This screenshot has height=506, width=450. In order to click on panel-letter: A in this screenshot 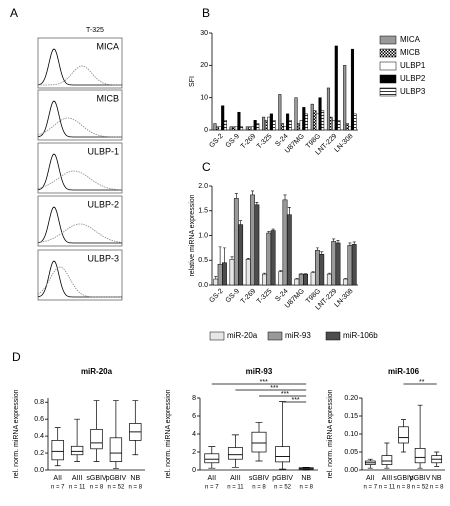, I will do `click(14, 13)`.